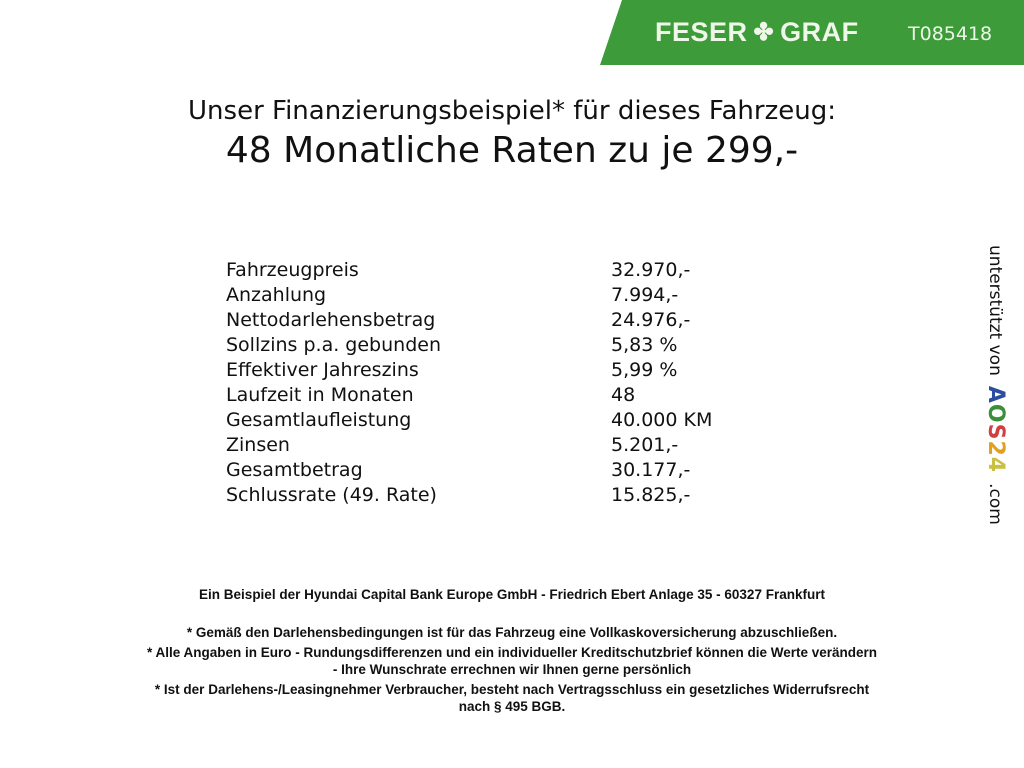 This screenshot has height=768, width=1024. Describe the element at coordinates (320, 395) in the screenshot. I see `row-label: Laufzeit in Monaten` at that location.